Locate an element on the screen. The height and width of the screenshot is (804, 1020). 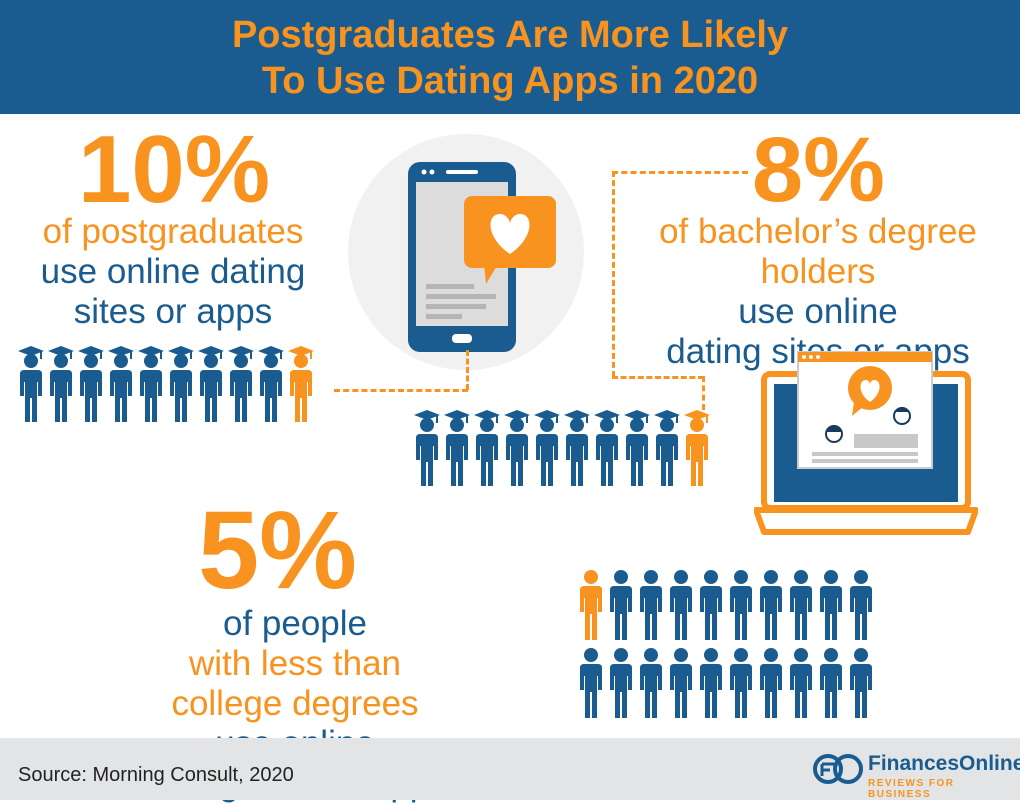
source-citation: Source: Morning Consult, 2020 is located at coordinates (156, 775).